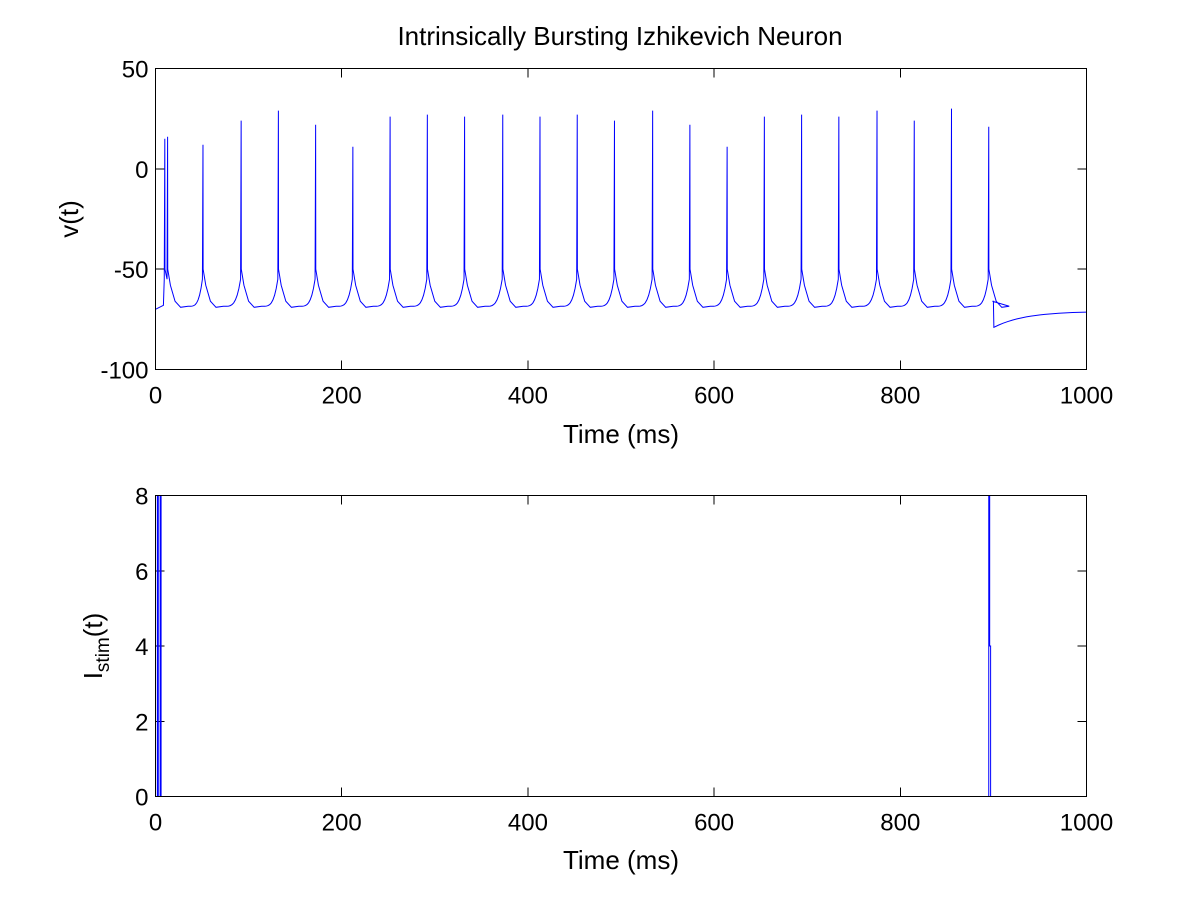 Image resolution: width=1200 pixels, height=901 pixels. What do you see at coordinates (621, 434) in the screenshot?
I see `voltage-x-axis-label: Time (ms)` at bounding box center [621, 434].